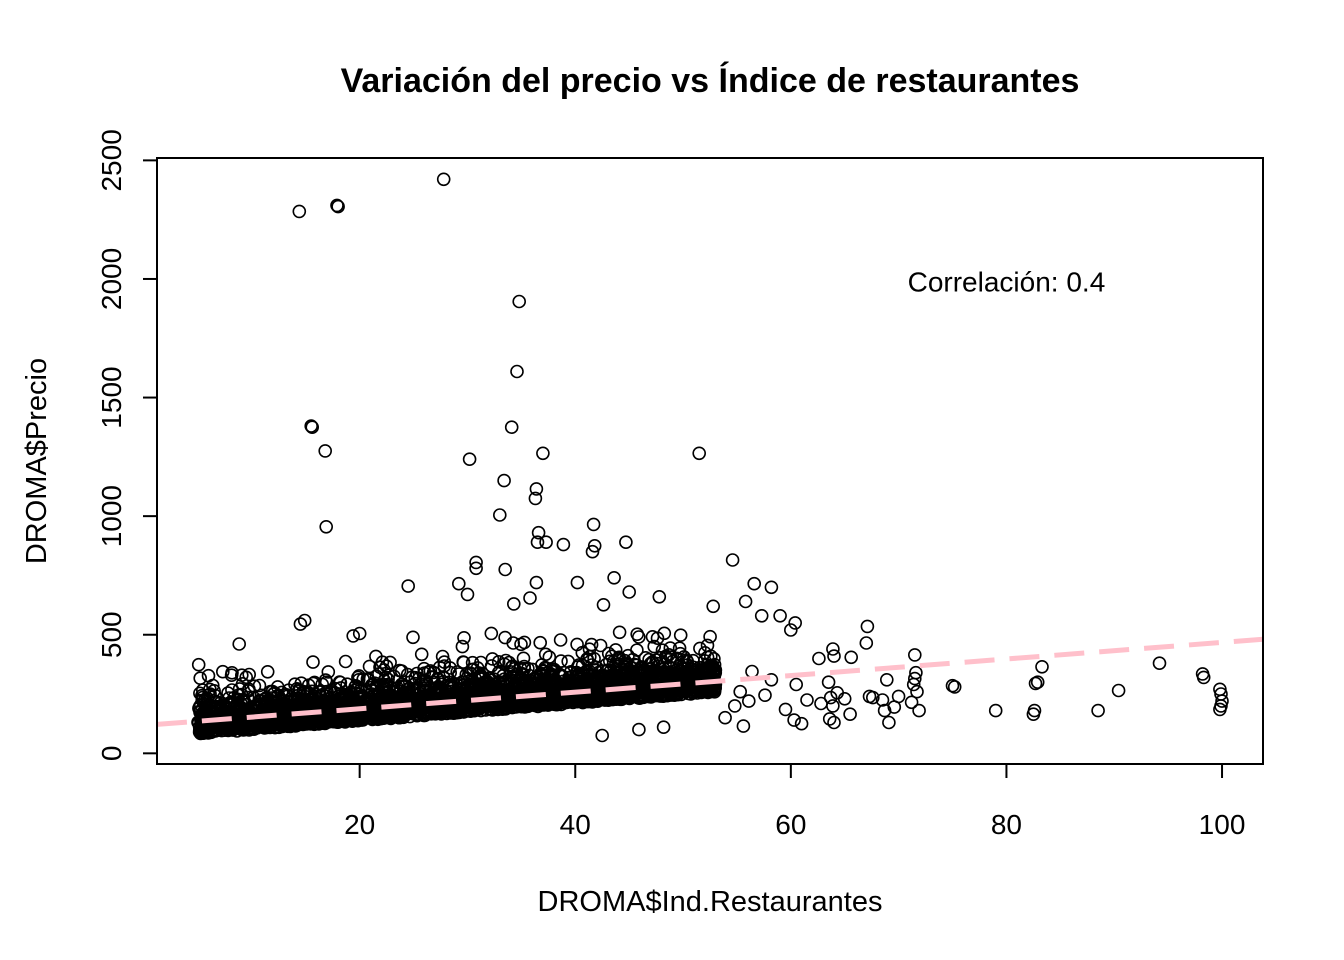 This screenshot has height=960, width=1344. Describe the element at coordinates (1007, 281) in the screenshot. I see `correlation-annotation: Correlación: 0.4` at that location.